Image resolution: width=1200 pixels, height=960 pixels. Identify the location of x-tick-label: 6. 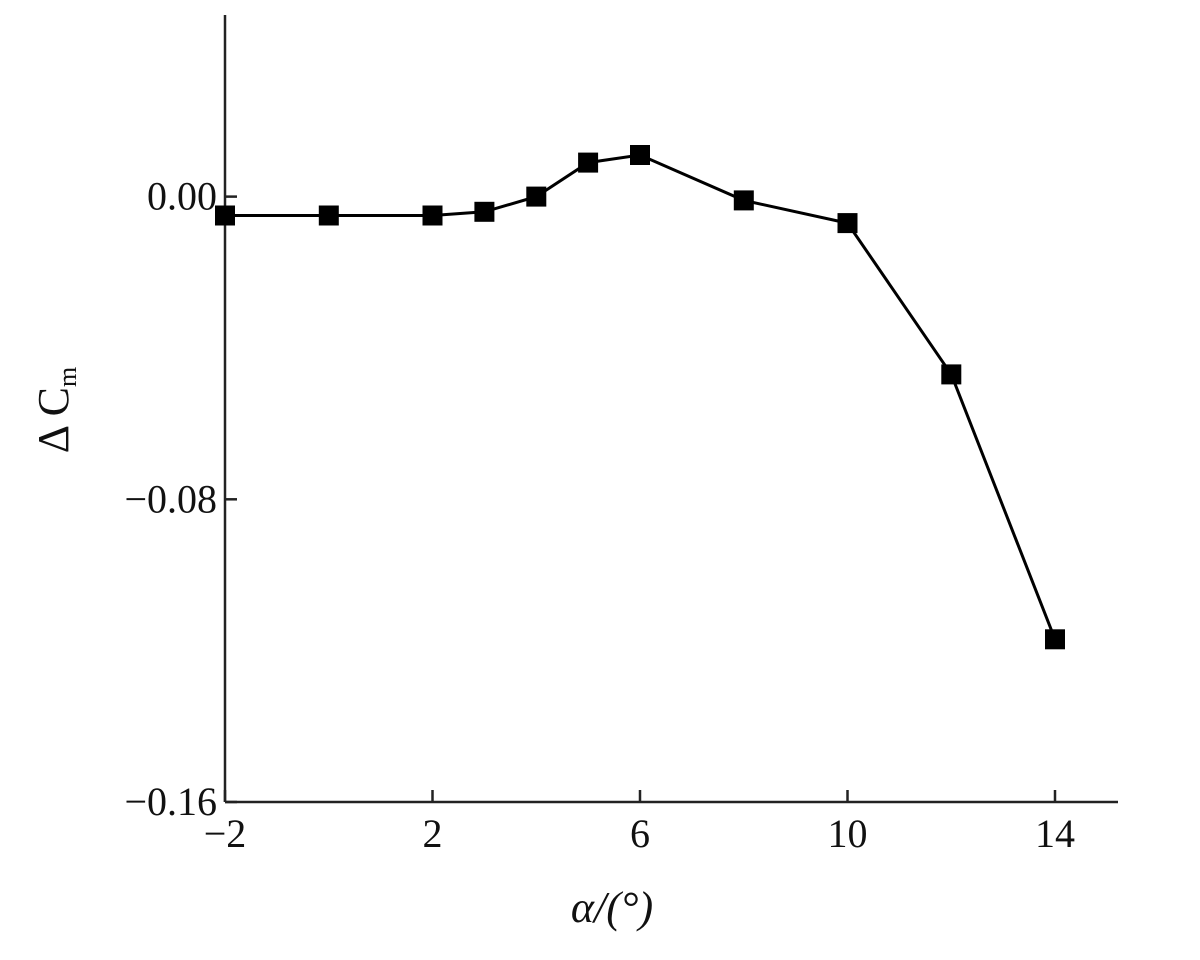
(640, 833).